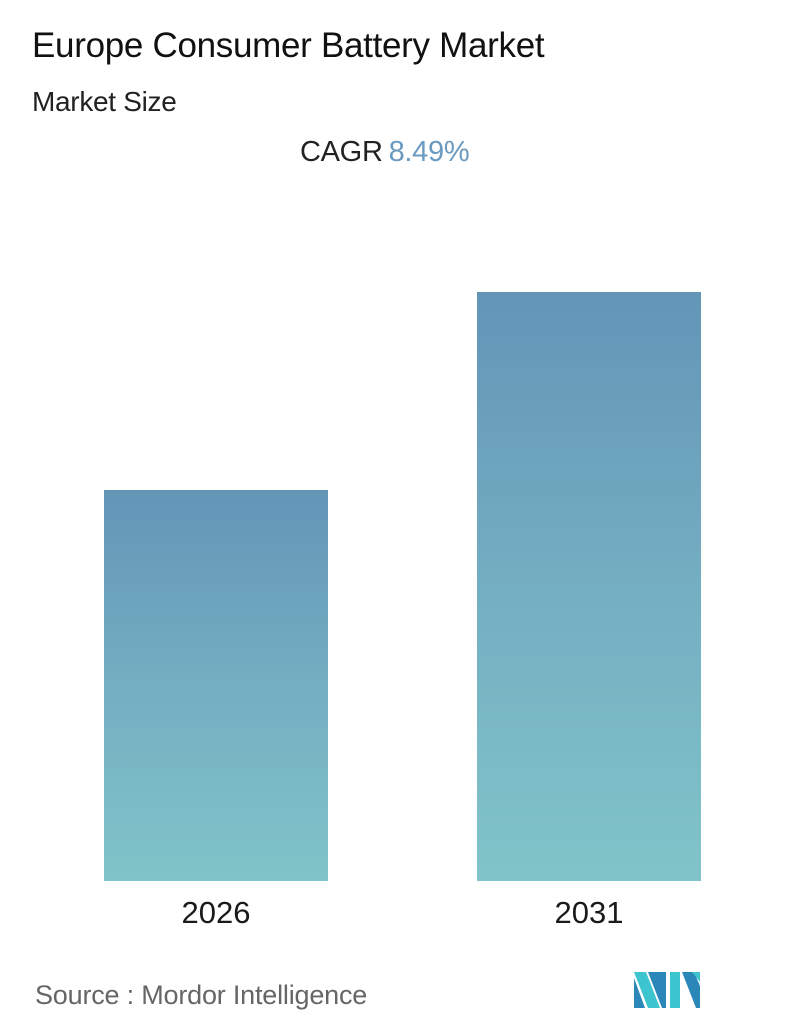 The image size is (796, 1034). I want to click on cagr-label: CAGR, so click(341, 152).